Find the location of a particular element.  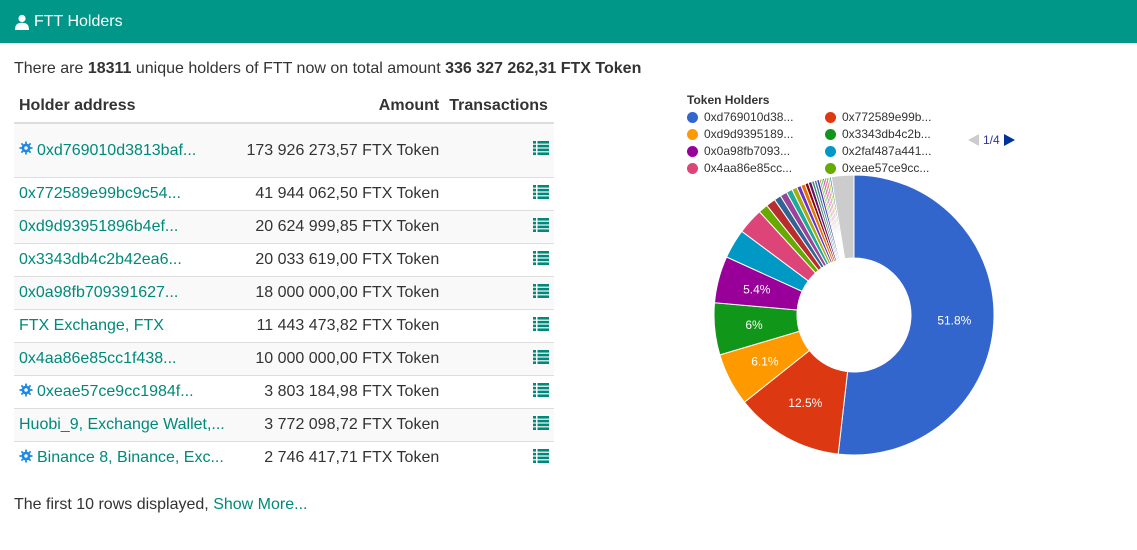

pie-slice-label: 5.4% is located at coordinates (757, 289).